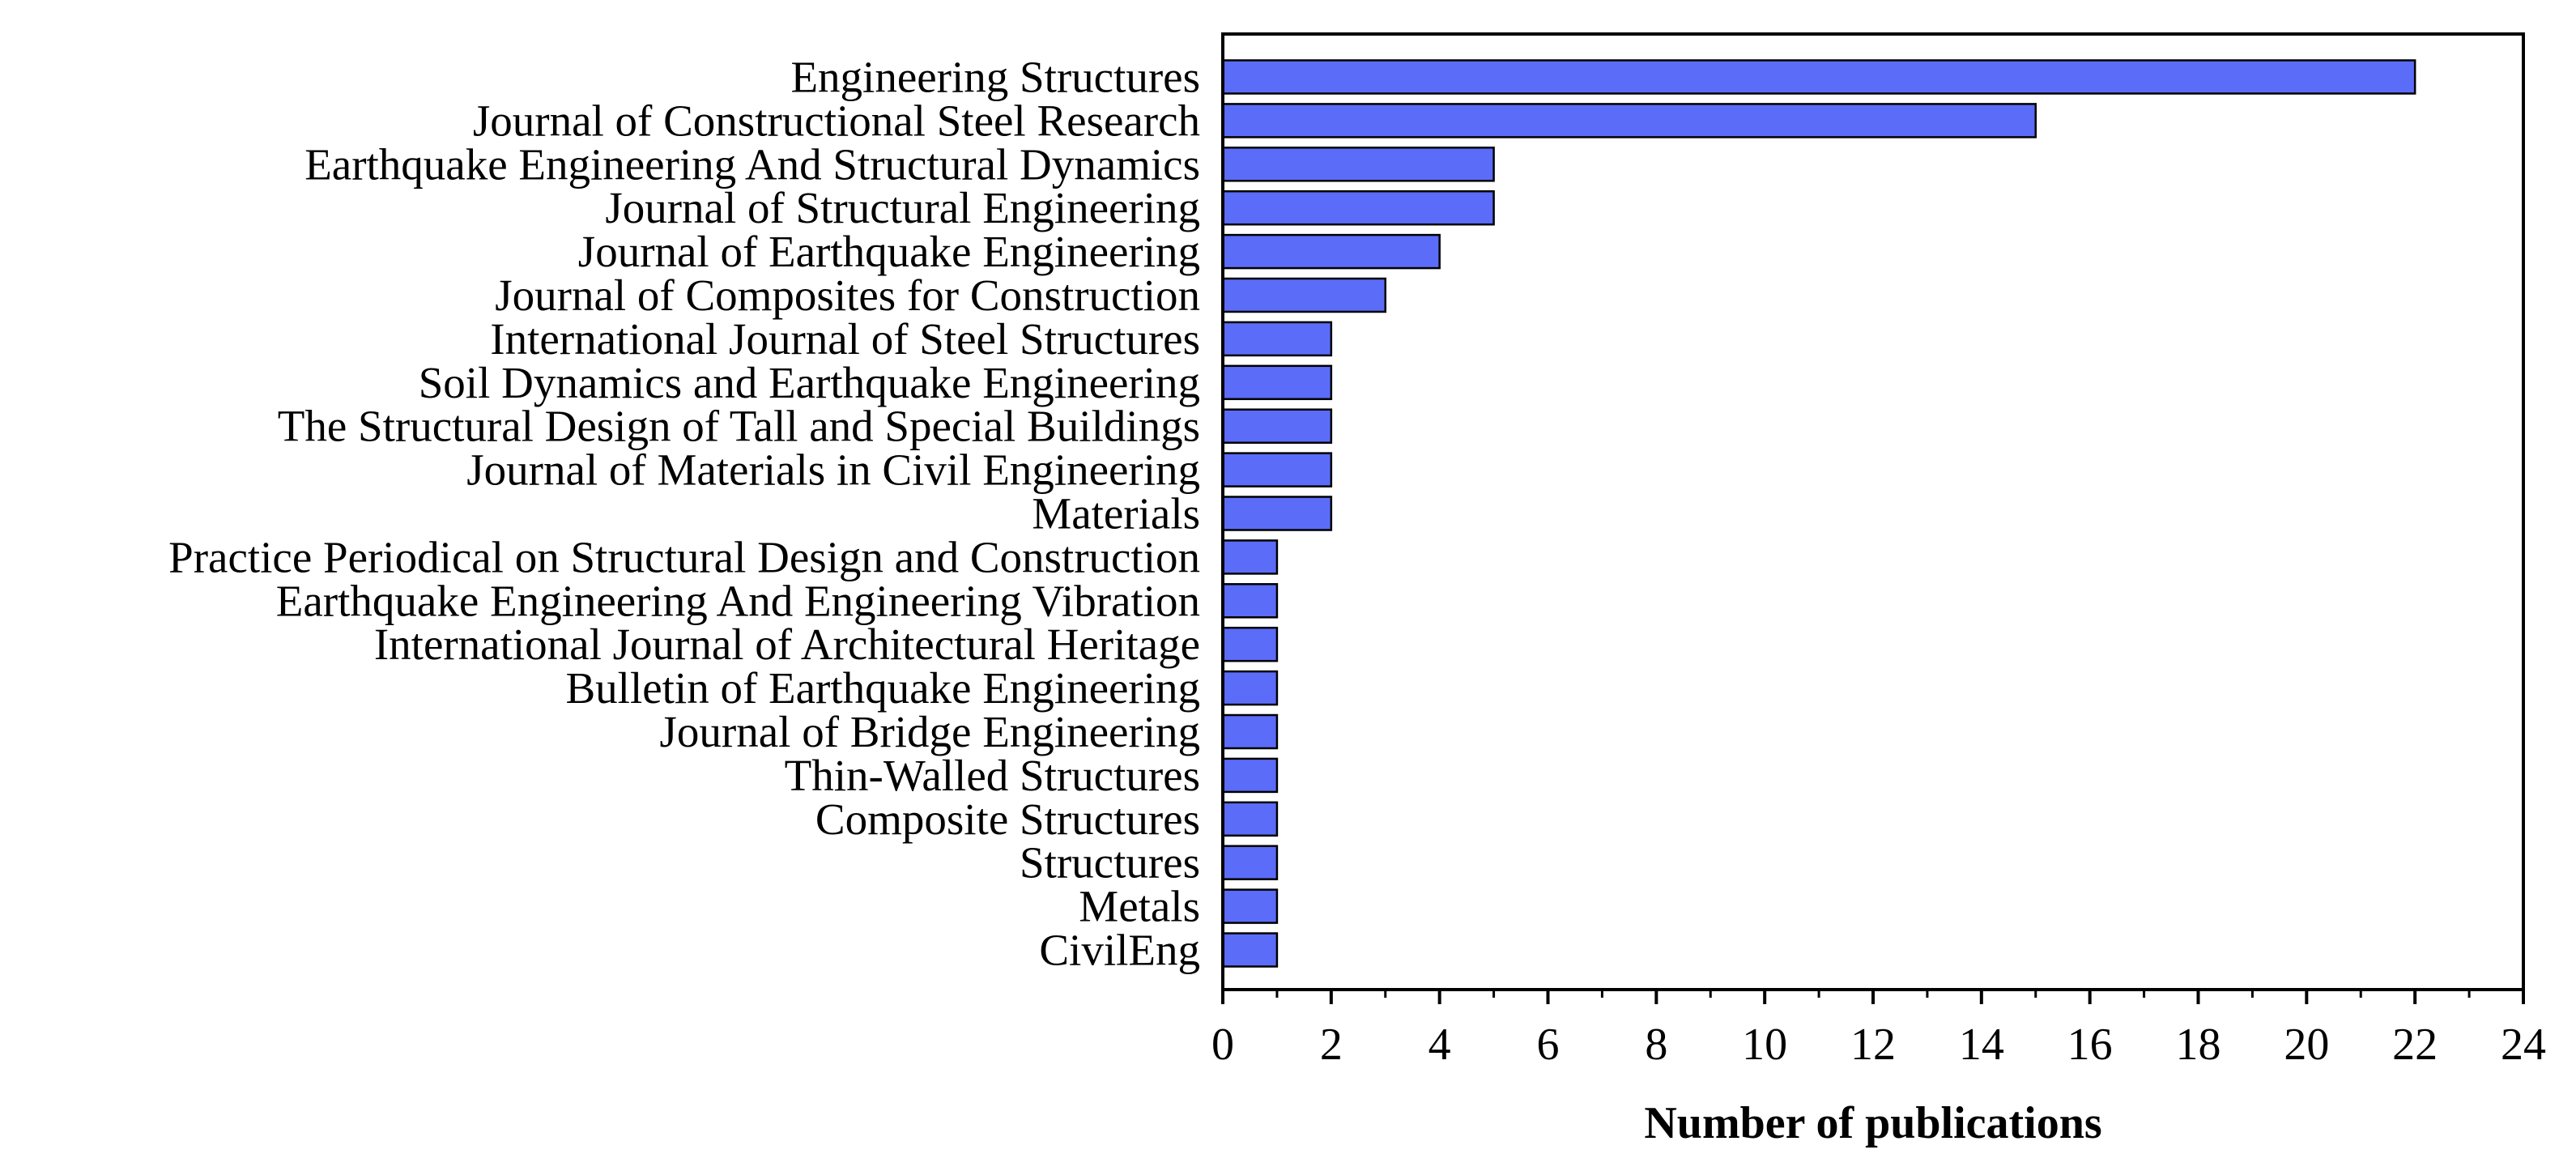 The width and height of the screenshot is (2576, 1171). Describe the element at coordinates (809, 382) in the screenshot. I see `category-label: Soil Dynamics and Earthquake Engineering` at that location.